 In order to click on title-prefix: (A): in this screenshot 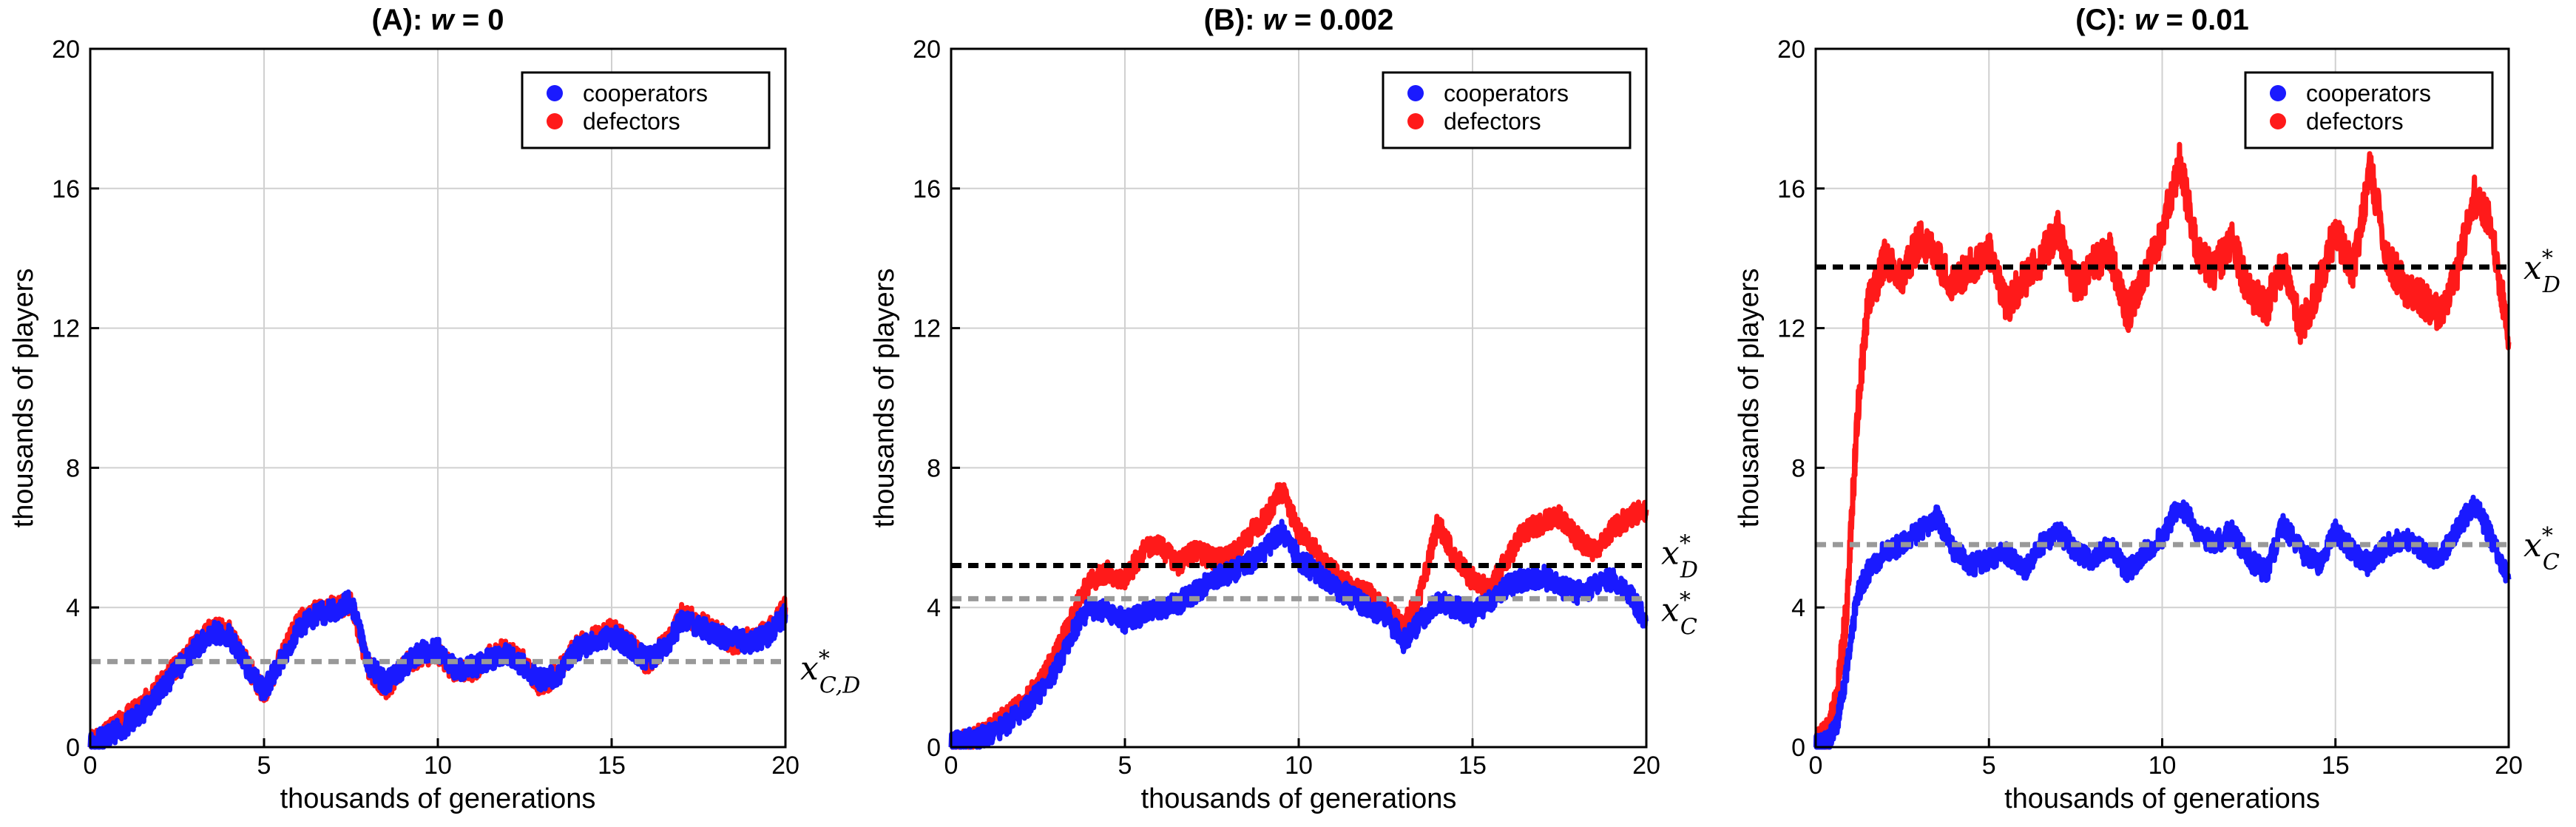, I will do `click(401, 20)`.